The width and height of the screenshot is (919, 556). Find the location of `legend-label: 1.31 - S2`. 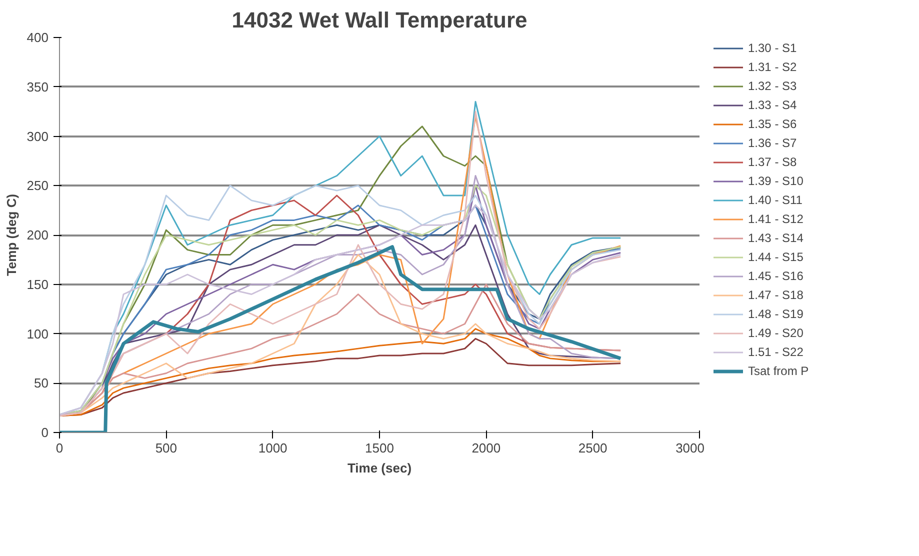

legend-label: 1.31 - S2 is located at coordinates (772, 67).